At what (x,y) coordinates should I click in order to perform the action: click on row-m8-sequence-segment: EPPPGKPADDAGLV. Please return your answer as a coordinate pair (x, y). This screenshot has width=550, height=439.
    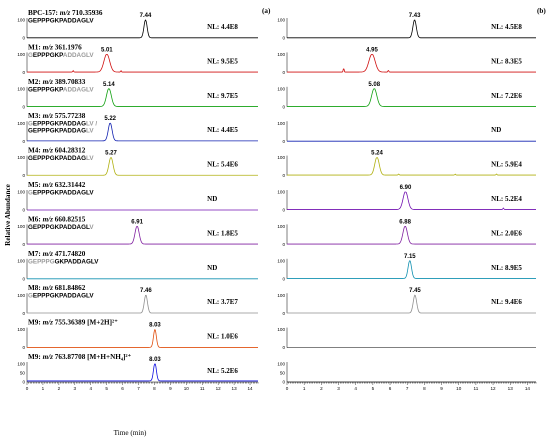
    Looking at the image, I should click on (63, 296).